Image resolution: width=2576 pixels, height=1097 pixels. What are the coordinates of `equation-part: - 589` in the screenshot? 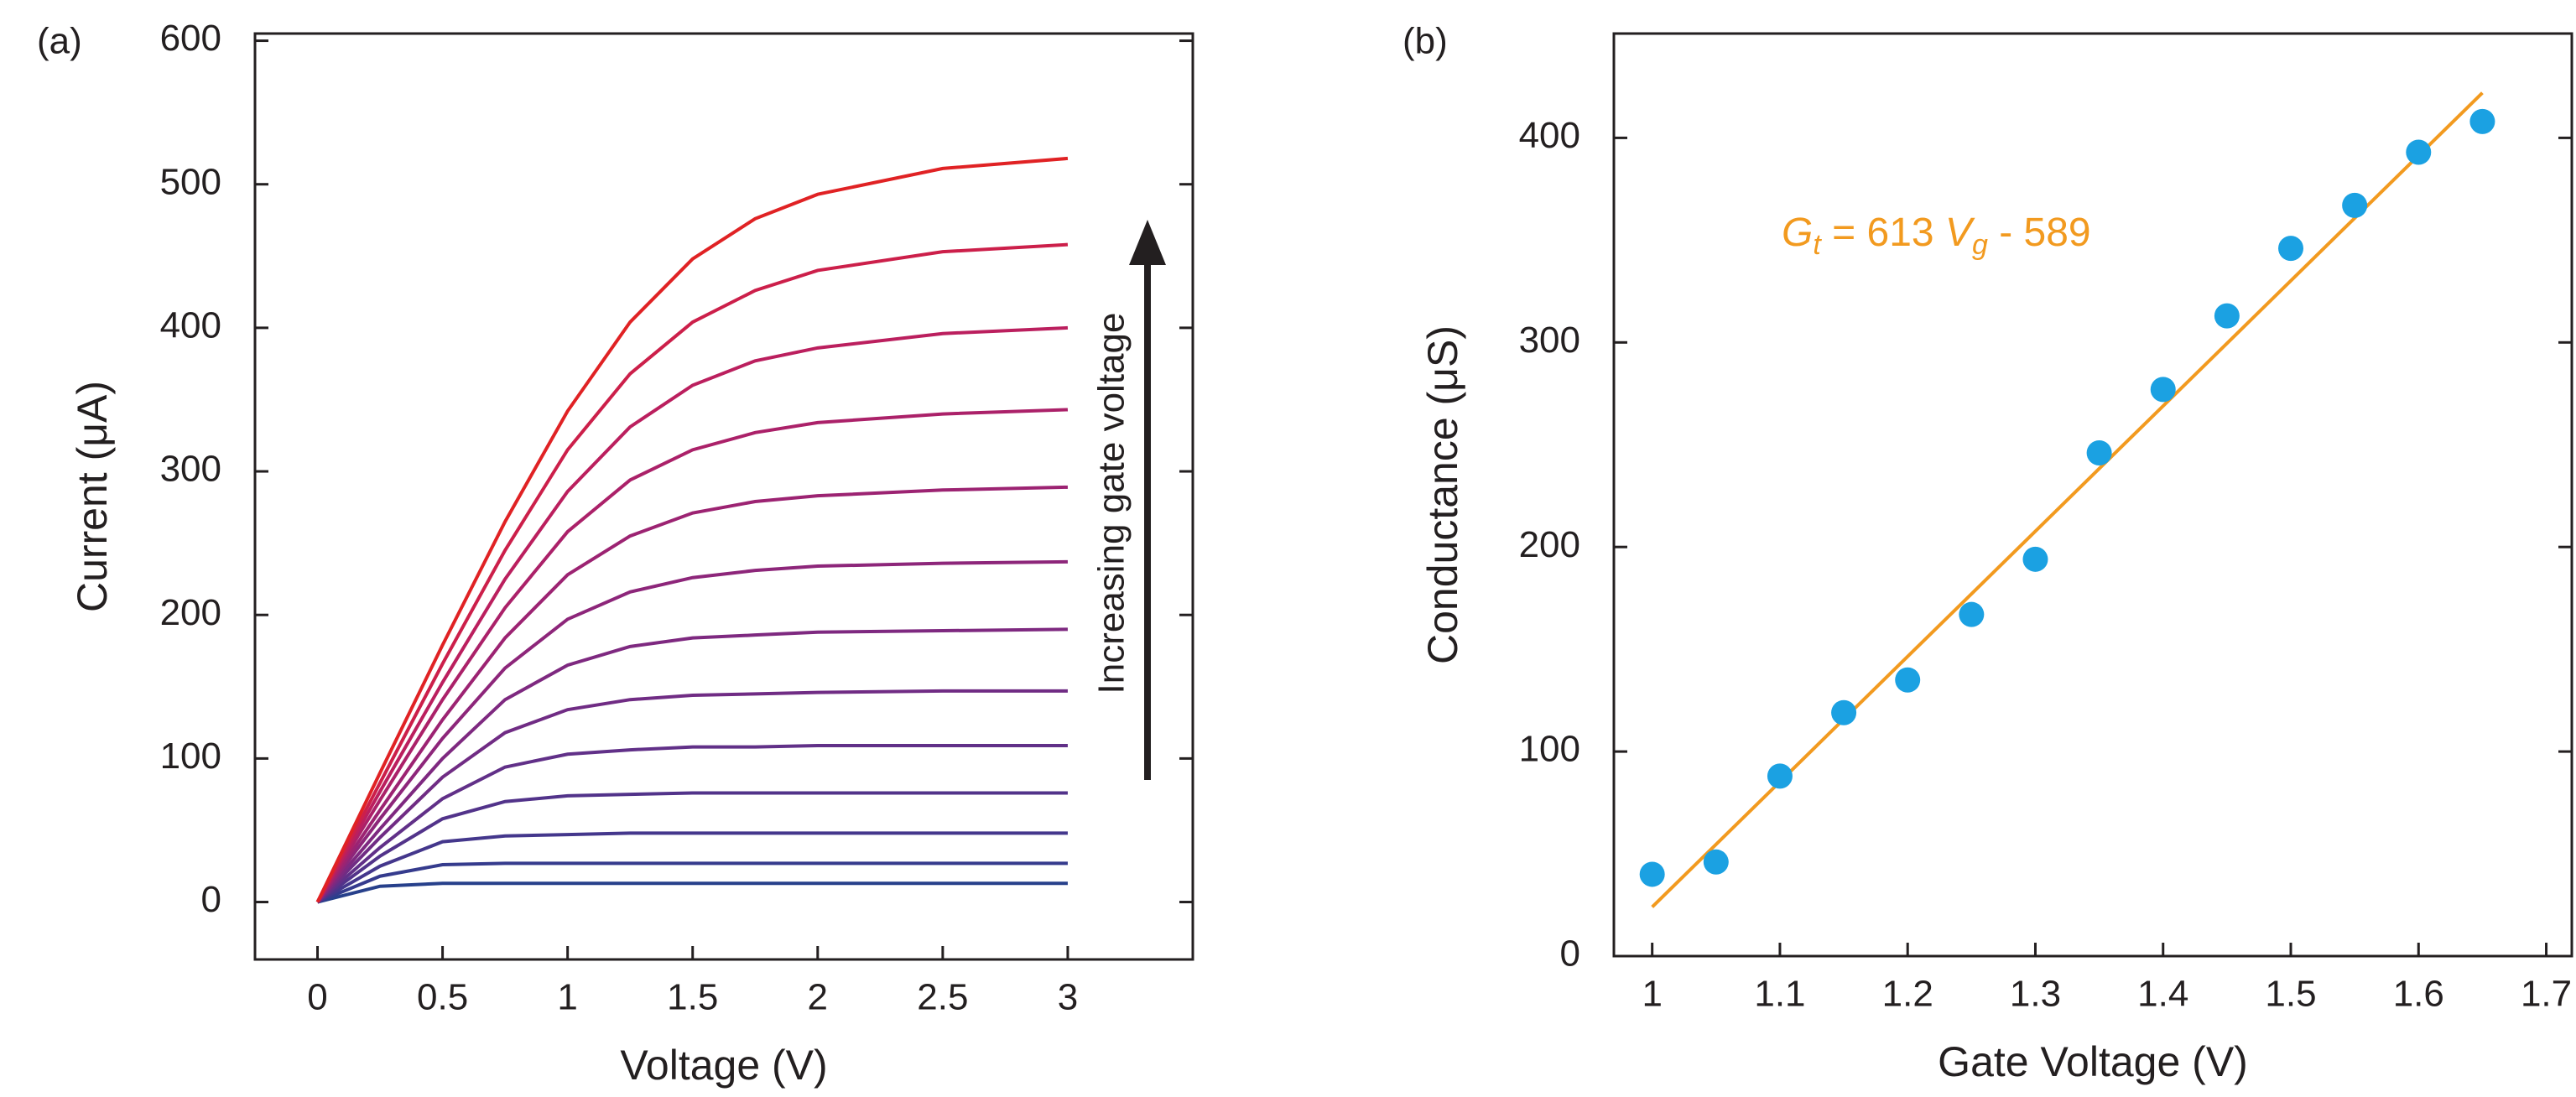 It's located at (2039, 233).